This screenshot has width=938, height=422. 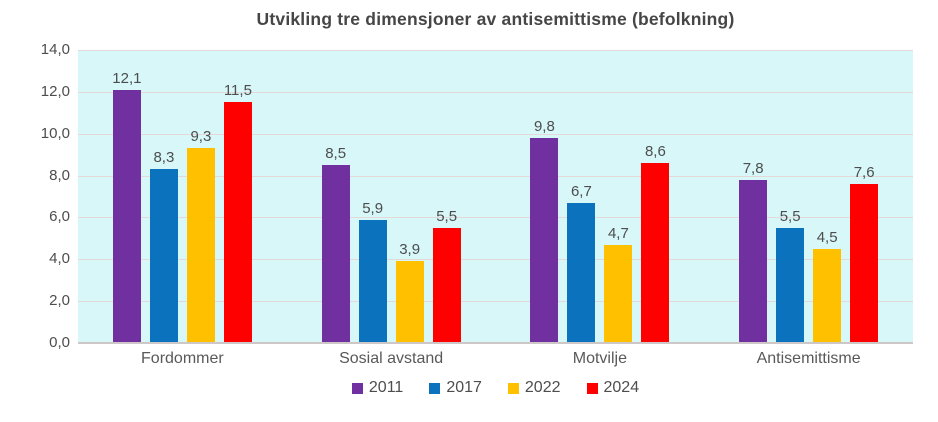 I want to click on bar-wrap: 3,9, so click(x=409, y=196).